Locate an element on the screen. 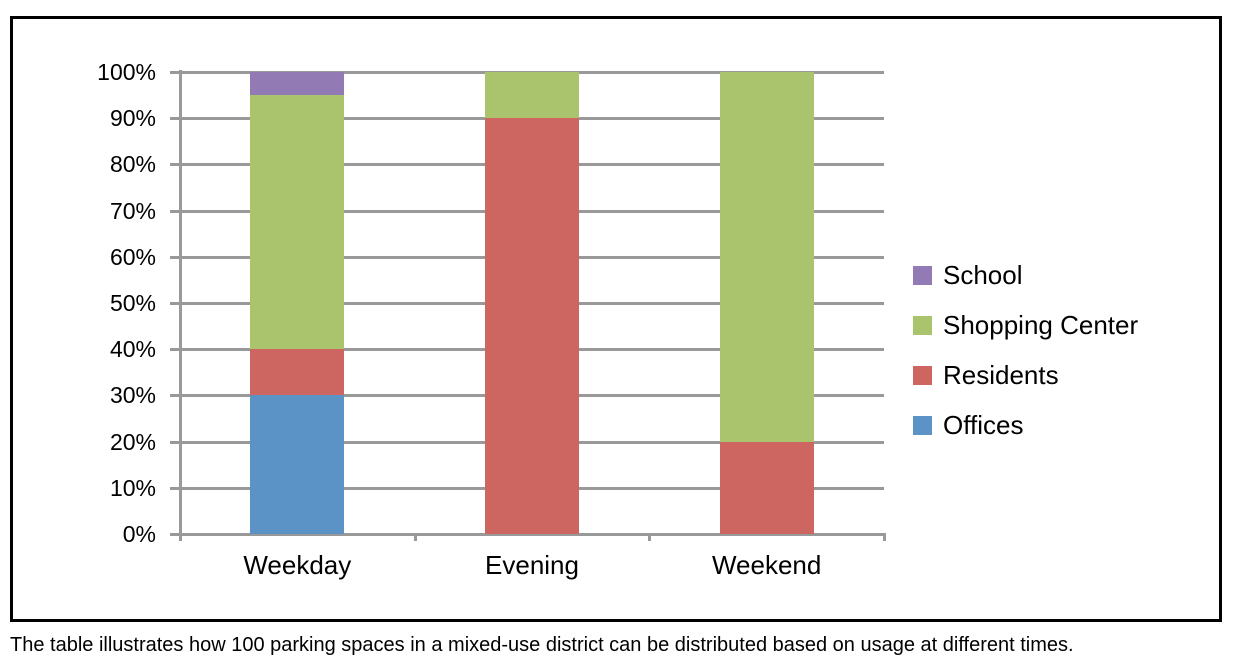 The height and width of the screenshot is (665, 1235). bar-weekend is located at coordinates (766, 303).